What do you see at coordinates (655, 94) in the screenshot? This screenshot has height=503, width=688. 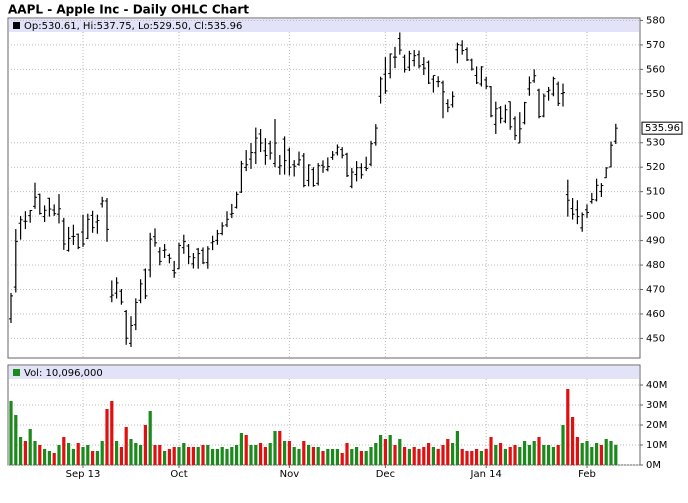 I see `y-tick-label: 550` at bounding box center [655, 94].